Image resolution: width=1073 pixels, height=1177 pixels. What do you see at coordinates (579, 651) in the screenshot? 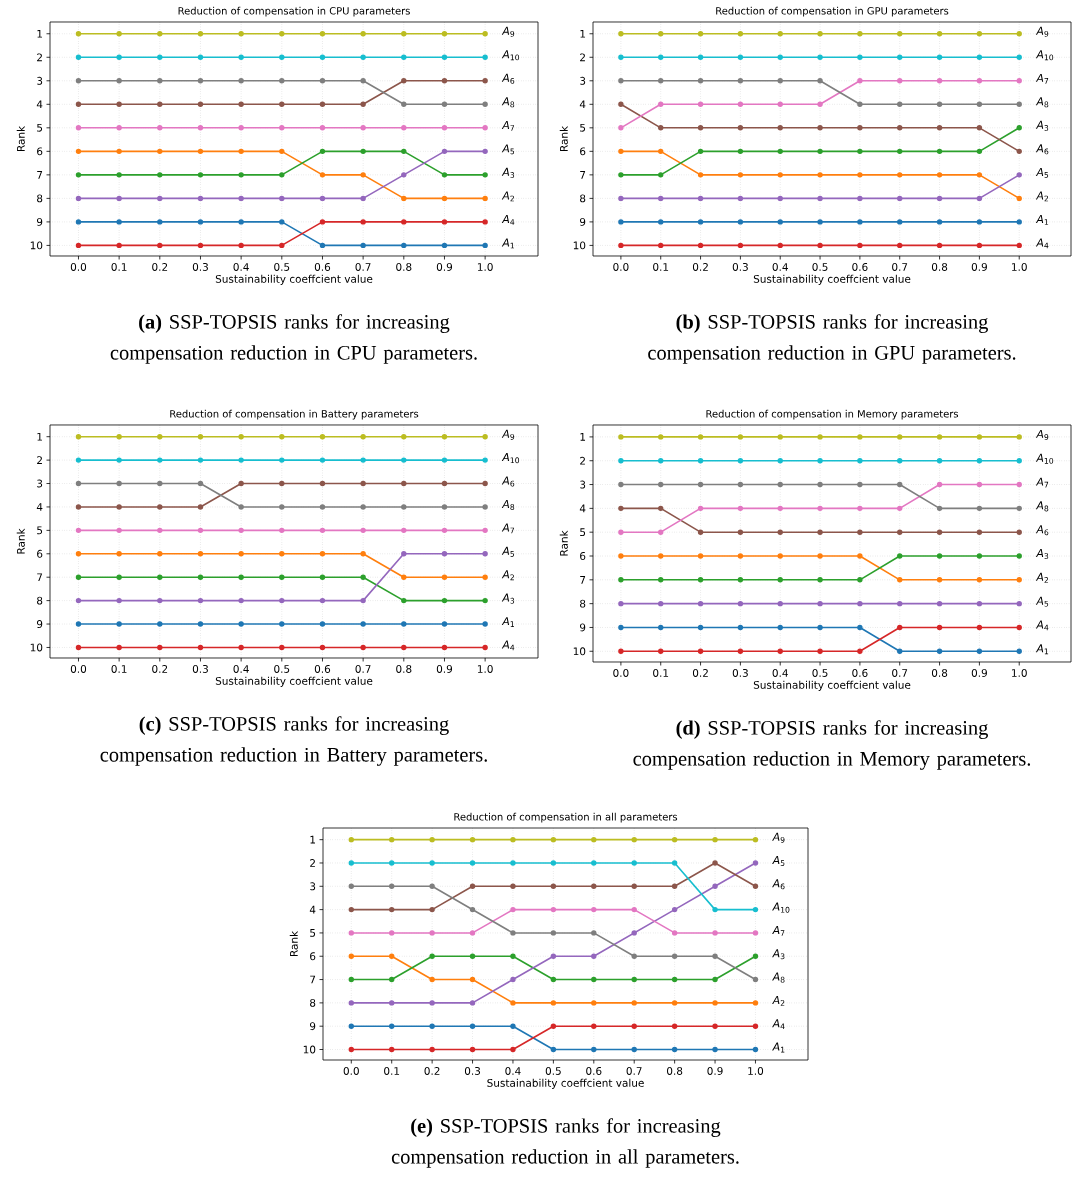
I see `y-tick-label: 10` at bounding box center [579, 651].